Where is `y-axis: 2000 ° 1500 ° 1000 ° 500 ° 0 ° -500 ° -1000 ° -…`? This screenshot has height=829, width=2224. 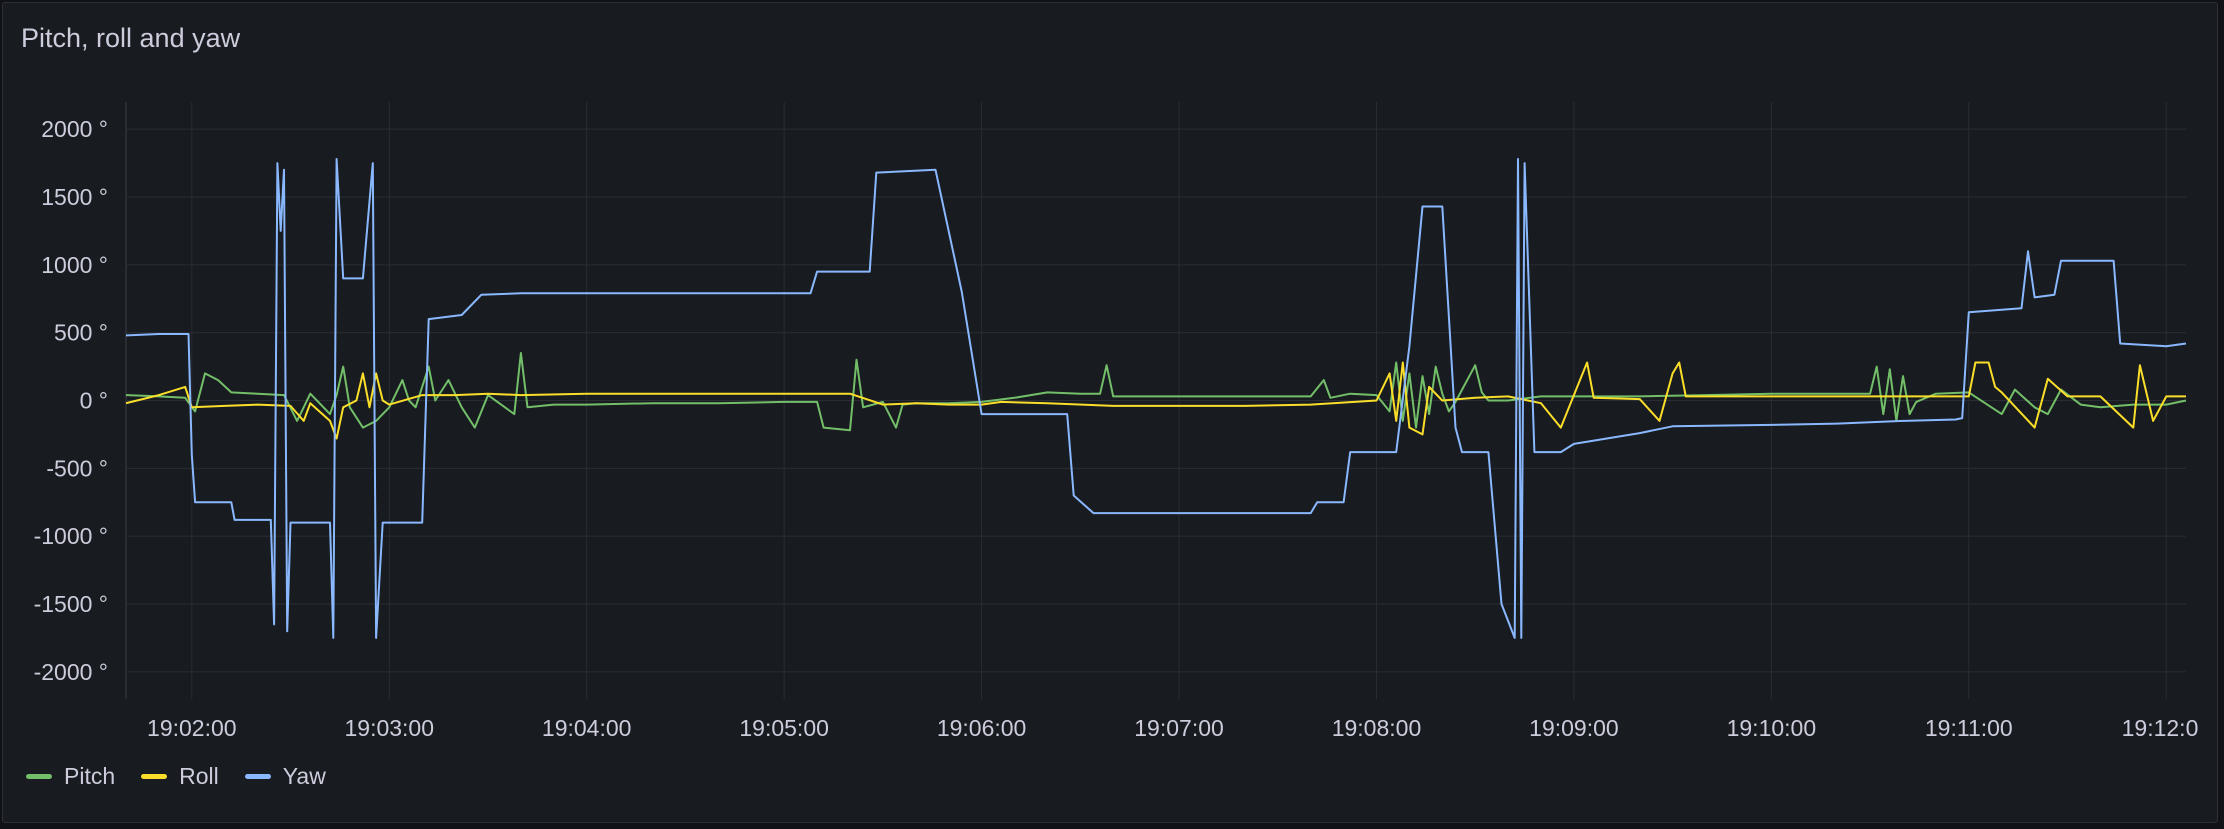
y-axis: 2000 ° 1500 ° 1000 ° 500 ° 0 ° -500 ° -1000 ° -… is located at coordinates (71, 400).